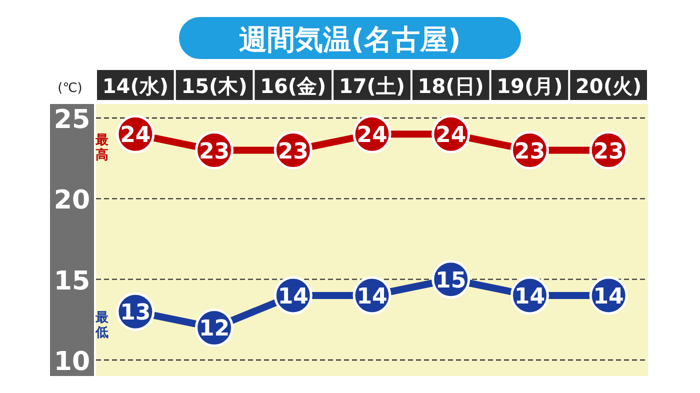  I want to click on data-label: 13, so click(135, 313).